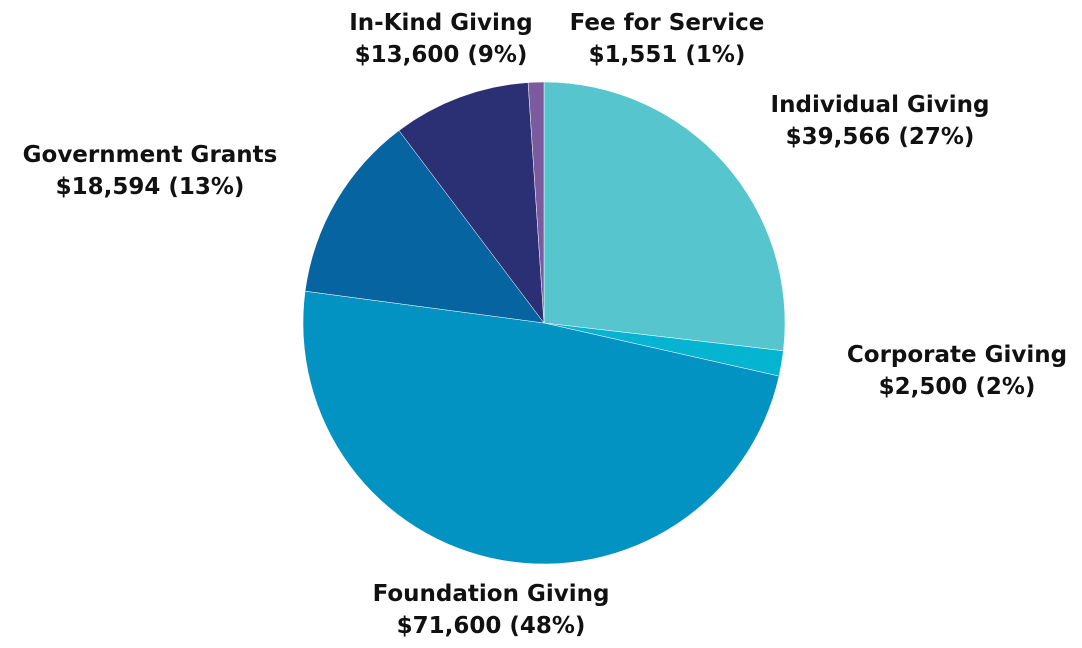  What do you see at coordinates (957, 355) in the screenshot?
I see `label-corporate-giving-name: Corporate Giving` at bounding box center [957, 355].